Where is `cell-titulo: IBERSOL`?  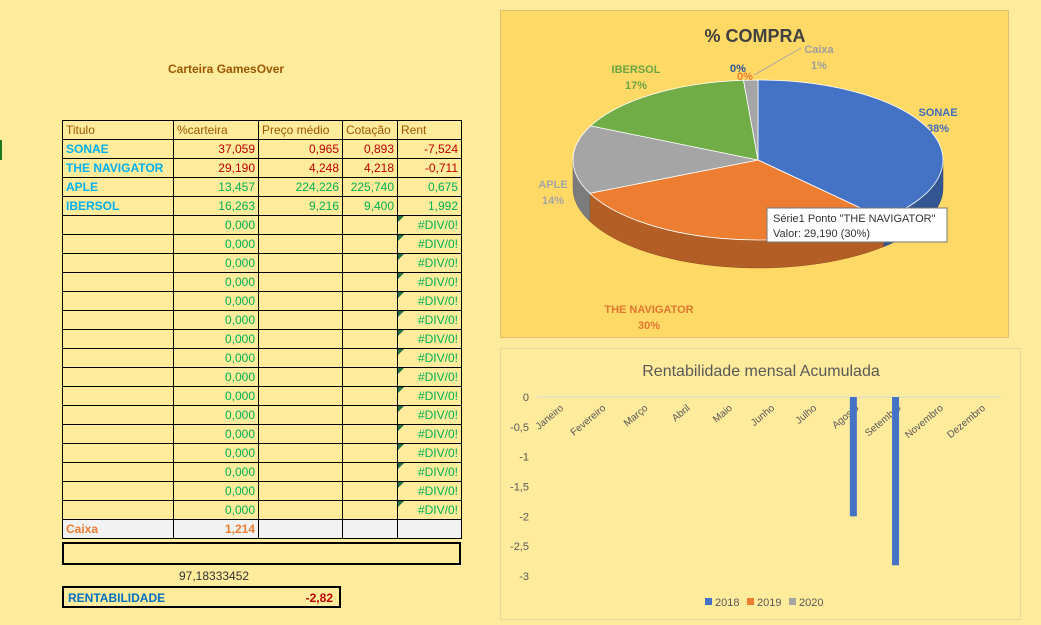
cell-titulo: IBERSOL is located at coordinates (118, 206).